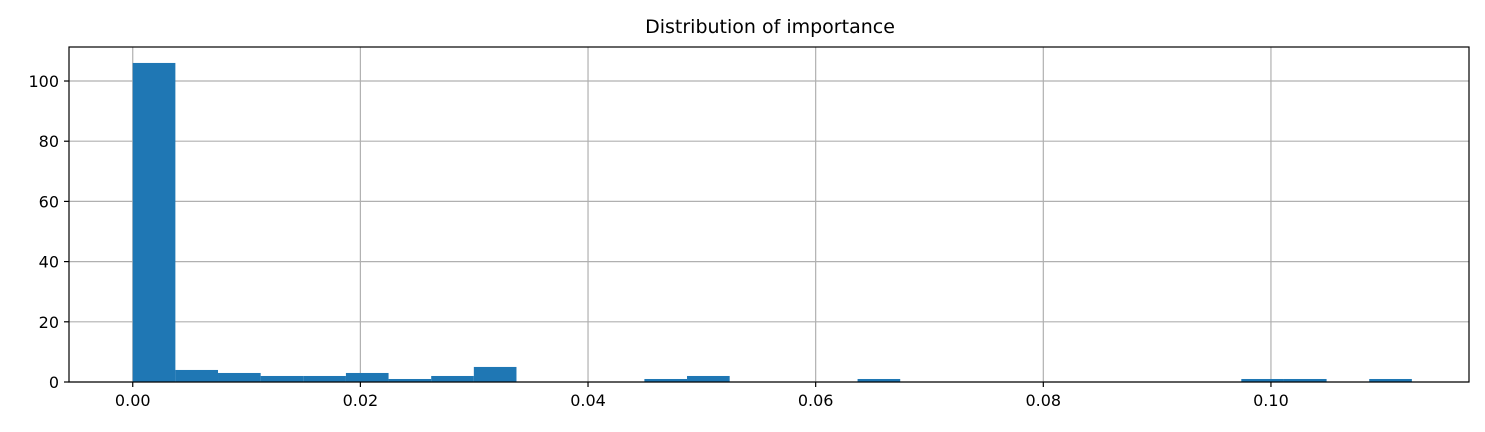 The width and height of the screenshot is (1485, 432). Describe the element at coordinates (702, 396) in the screenshot. I see `x-axis: 0.00 0.02 0.04 0.06 0.08 0.10` at that location.